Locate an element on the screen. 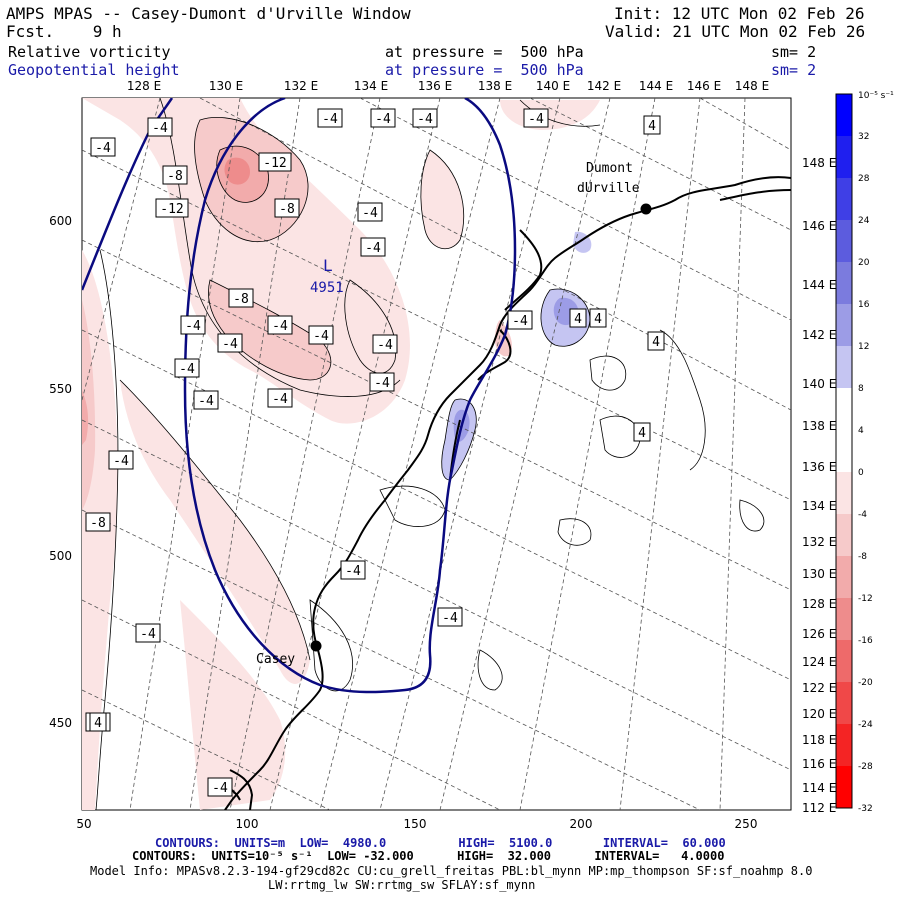 This screenshot has height=900, width=900. top-lon-label: 134 E is located at coordinates (371, 86).